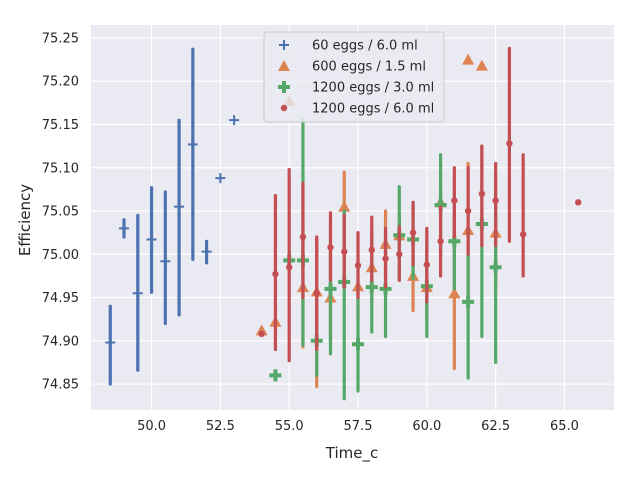 This screenshot has height=478, width=640. Describe the element at coordinates (60, 168) in the screenshot. I see `y-tick-label: 75.10` at that location.